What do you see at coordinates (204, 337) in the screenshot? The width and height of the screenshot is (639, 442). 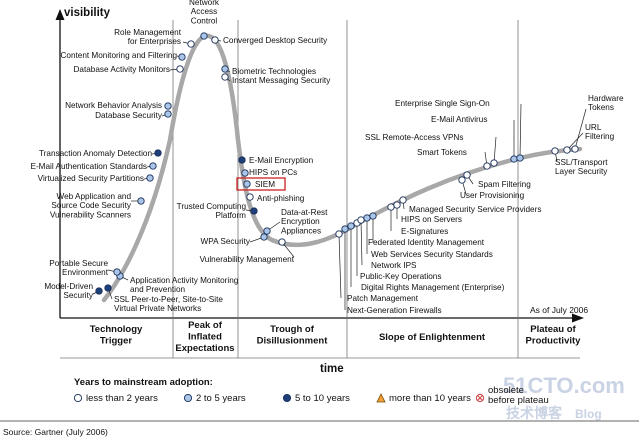 I see `phase-label-peak-of-inflated-expectations: Peak of Inflated Expectations` at bounding box center [204, 337].